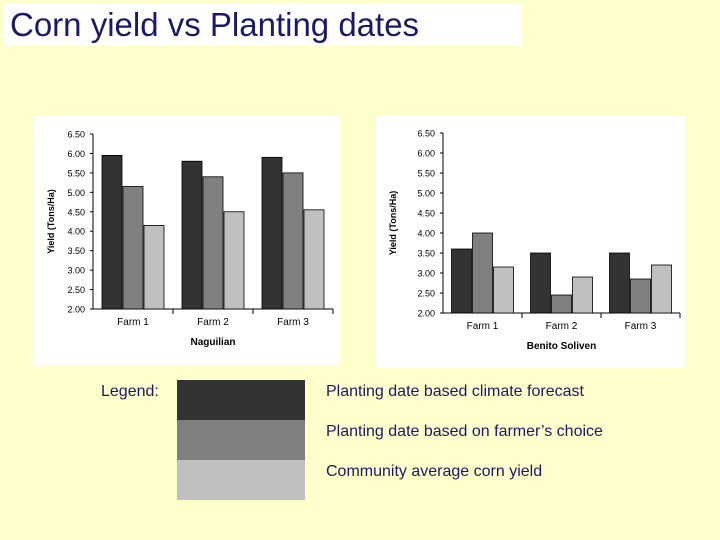 The width and height of the screenshot is (720, 540). I want to click on bar-benito-soliven-farm-3-s2, so click(640, 296).